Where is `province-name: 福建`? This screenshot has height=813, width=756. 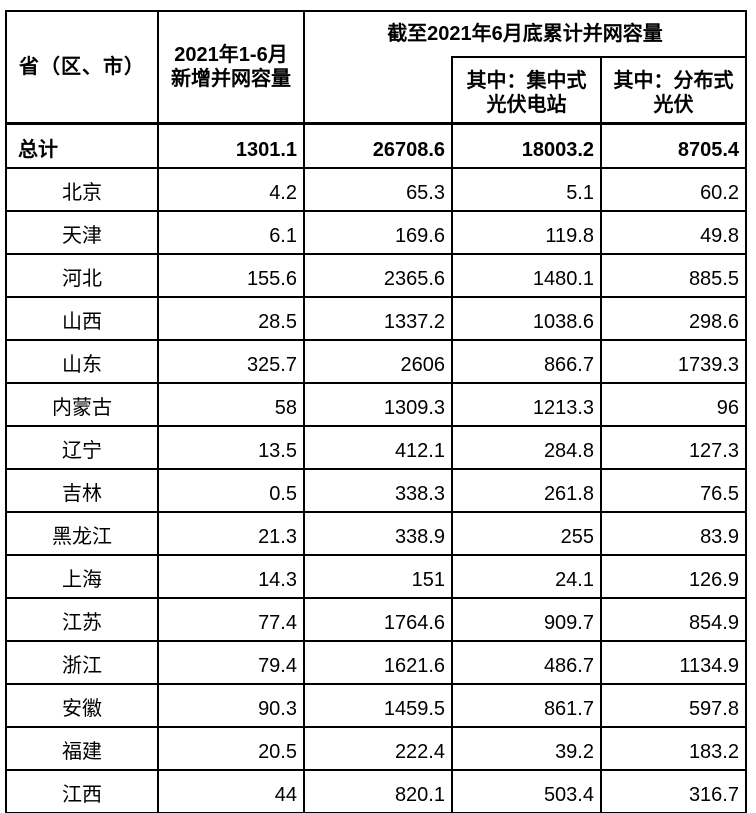
province-name: 福建 is located at coordinates (82, 748).